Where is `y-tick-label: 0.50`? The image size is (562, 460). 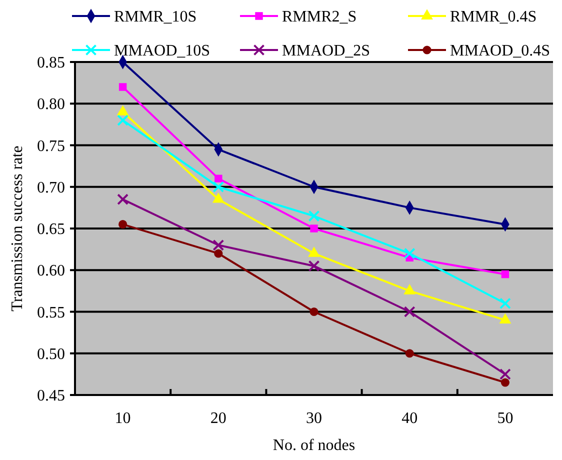
y-tick-label: 0.50 is located at coordinates (51, 354).